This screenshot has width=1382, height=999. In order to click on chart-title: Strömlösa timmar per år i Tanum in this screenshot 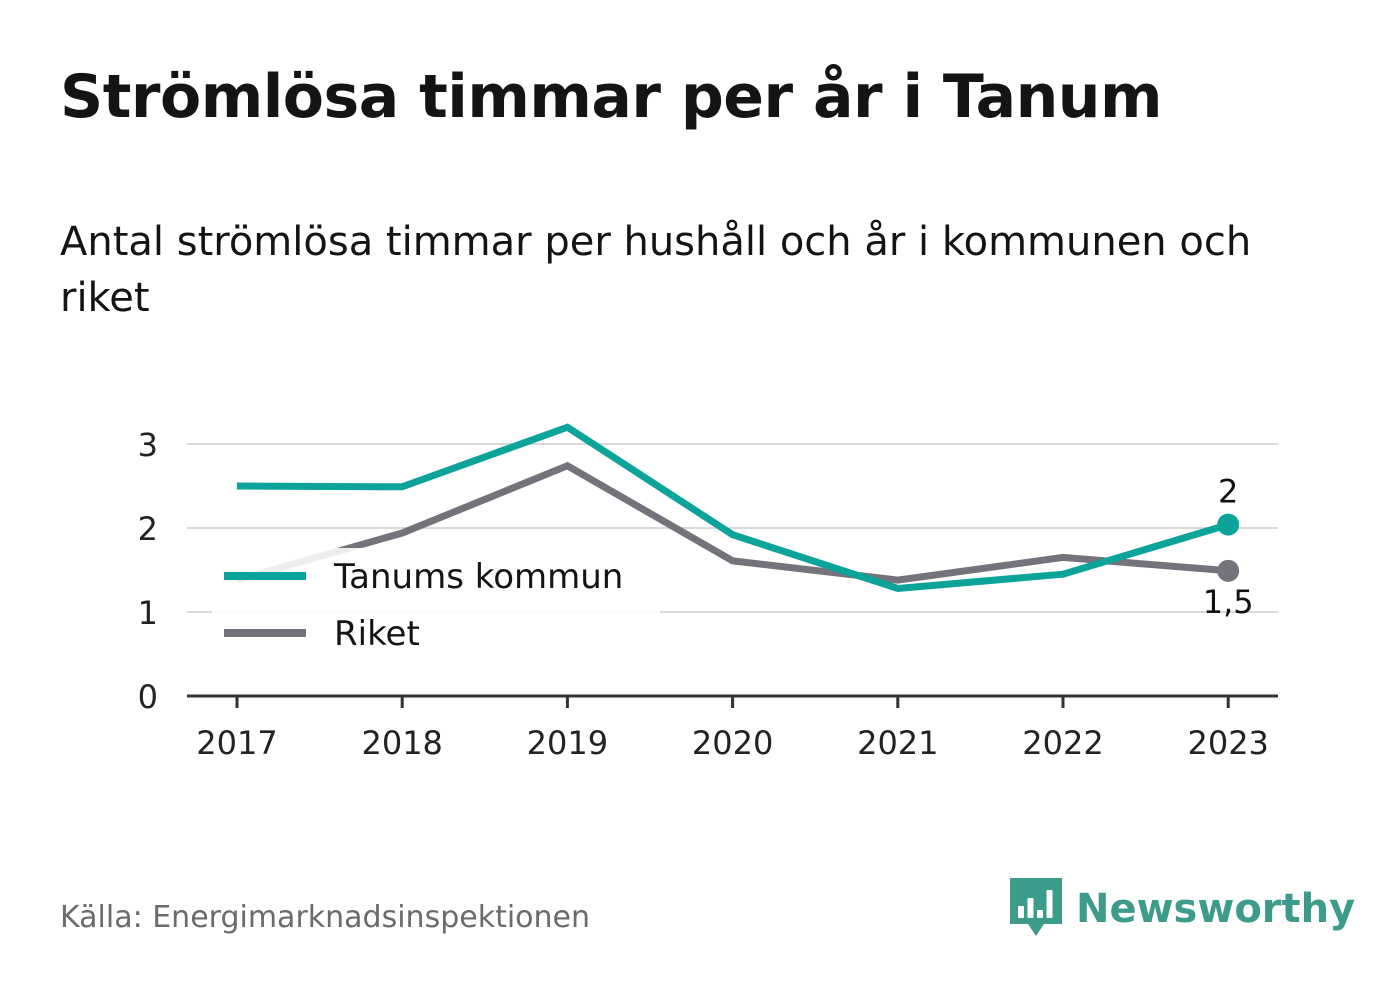, I will do `click(611, 97)`.